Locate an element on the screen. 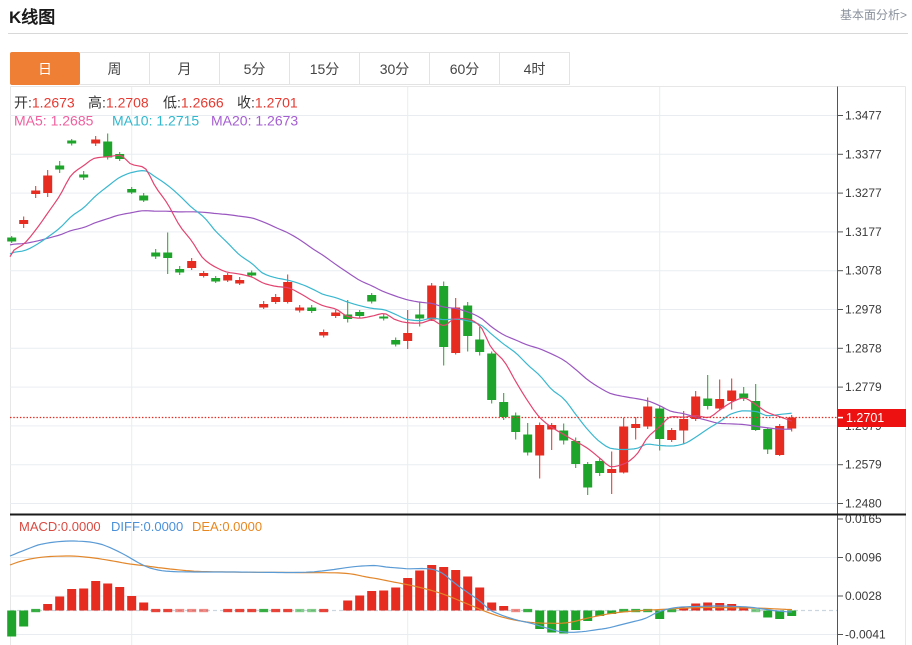  svg-text: 低:1.2666 is located at coordinates (193, 103).